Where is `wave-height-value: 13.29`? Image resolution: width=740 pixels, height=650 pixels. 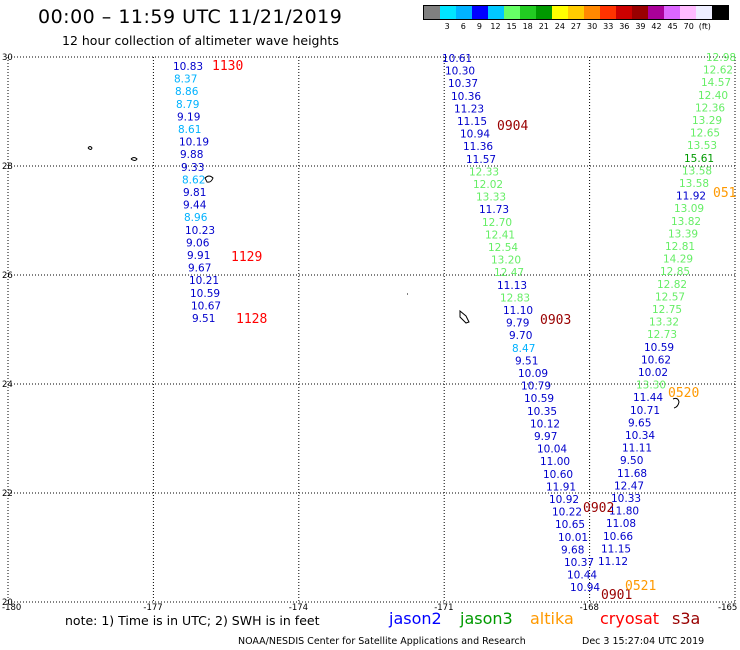 wave-height-value: 13.29 is located at coordinates (707, 121).